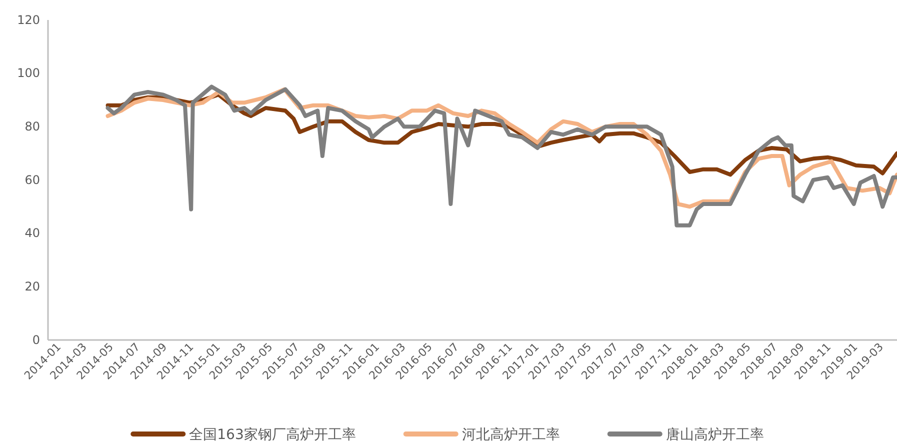  Describe the element at coordinates (715, 435) in the screenshot. I see `legend-label: 唐山高炉开工率` at that location.